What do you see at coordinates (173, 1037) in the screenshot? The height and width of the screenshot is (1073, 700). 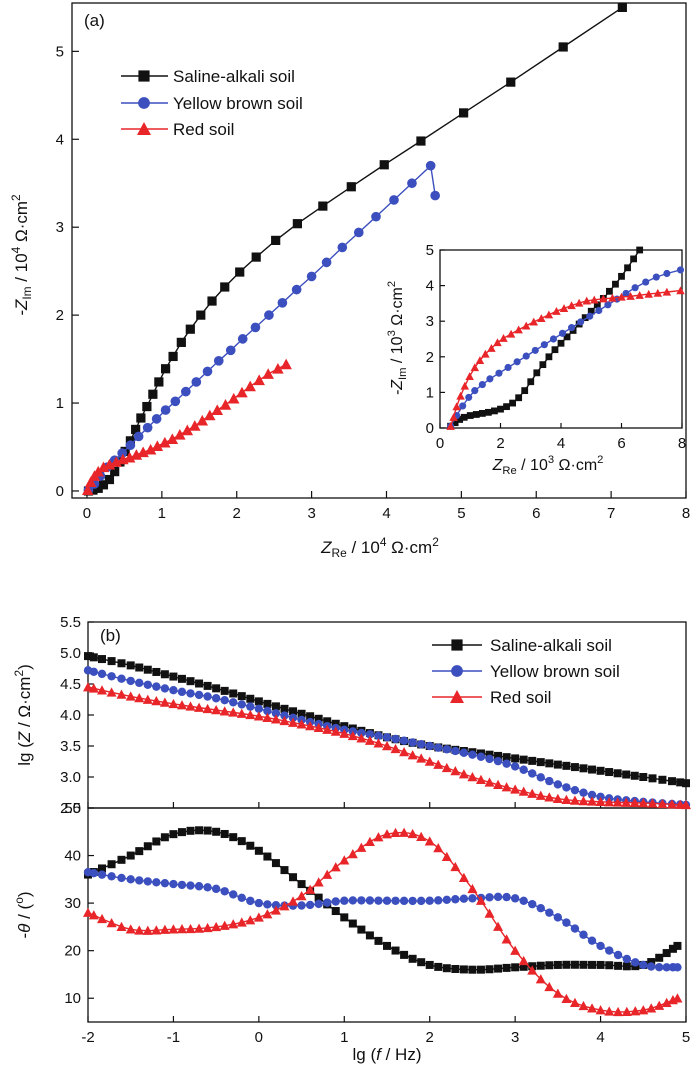 I see `panel-b-bottom-xtick-label: -1` at bounding box center [173, 1037].